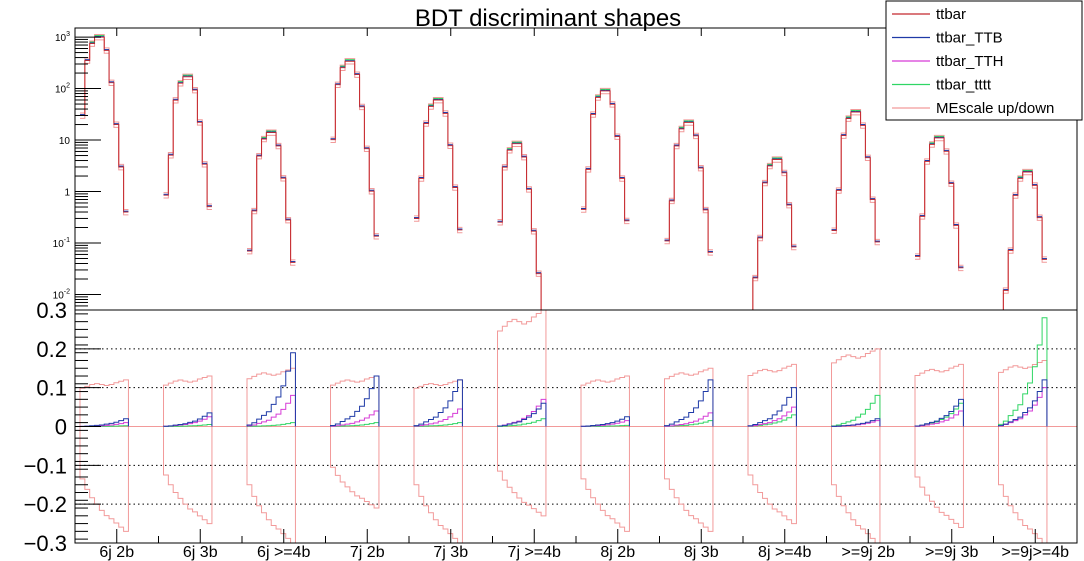  I want to click on ratio-y-tick-label-5: 0.2, so click(51, 349).